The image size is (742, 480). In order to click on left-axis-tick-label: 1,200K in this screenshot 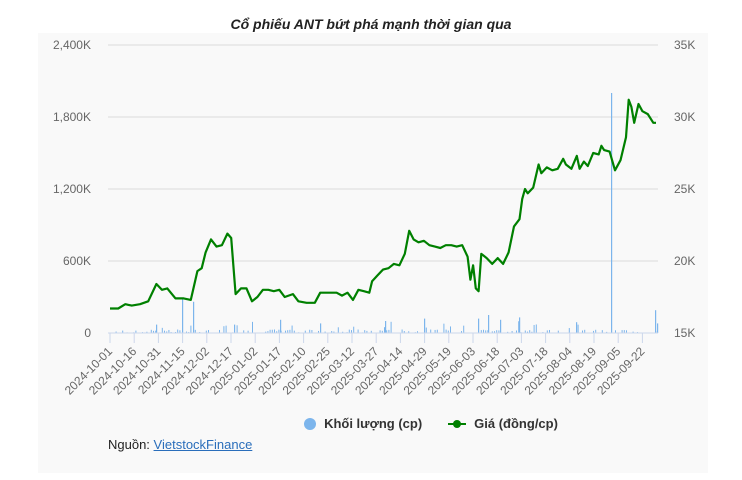, I will do `click(72, 189)`.